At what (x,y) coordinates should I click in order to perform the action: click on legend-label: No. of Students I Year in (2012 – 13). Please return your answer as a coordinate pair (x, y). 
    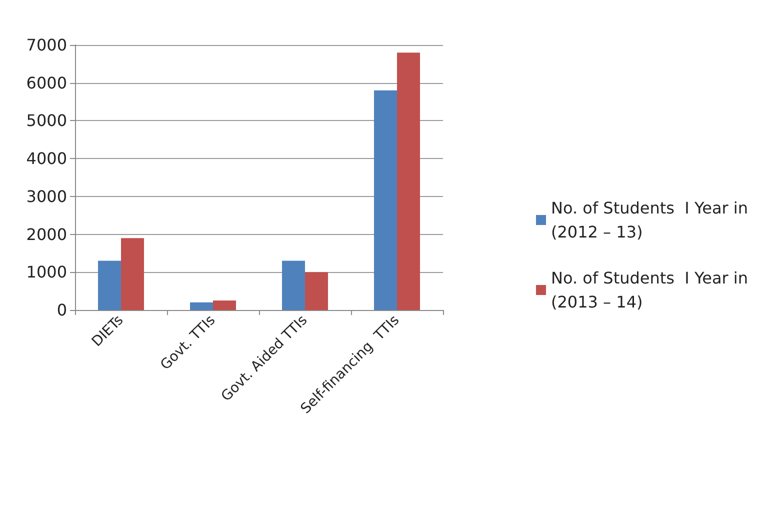
    Looking at the image, I should click on (649, 220).